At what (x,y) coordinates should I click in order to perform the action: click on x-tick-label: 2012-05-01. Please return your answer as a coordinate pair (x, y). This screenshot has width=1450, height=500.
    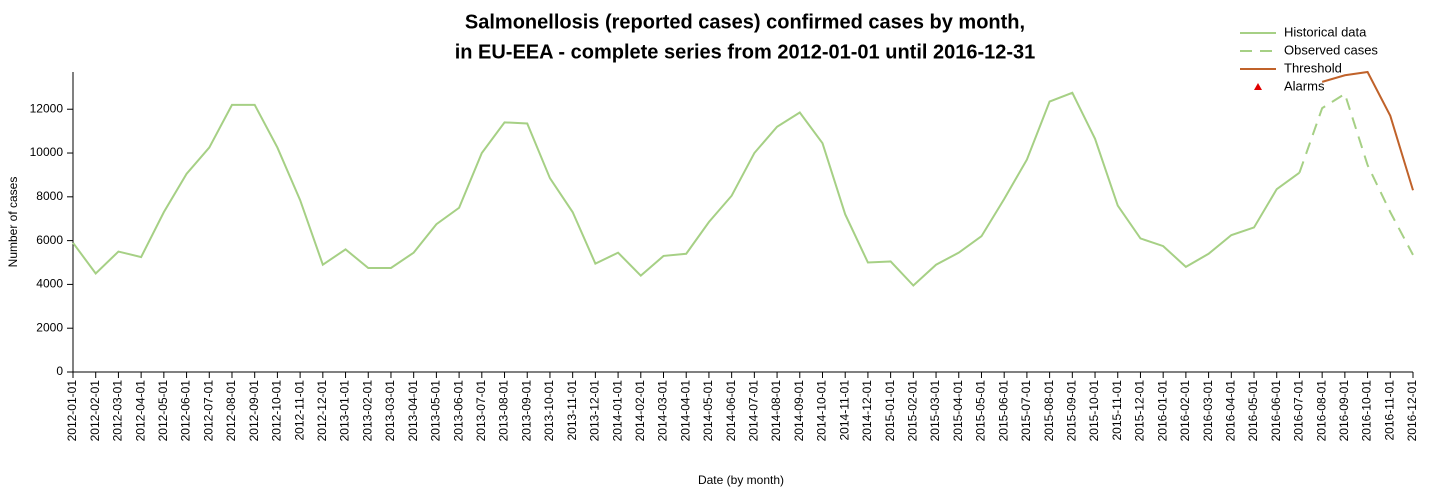
    Looking at the image, I should click on (163, 411).